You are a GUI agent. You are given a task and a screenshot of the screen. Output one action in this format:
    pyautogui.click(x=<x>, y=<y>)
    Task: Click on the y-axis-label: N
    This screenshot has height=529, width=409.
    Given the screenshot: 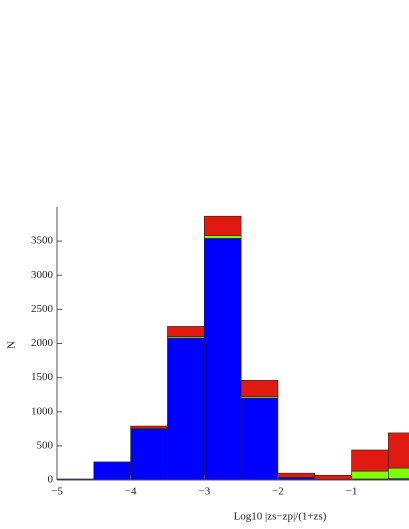 What is the action you would take?
    pyautogui.click(x=12, y=345)
    